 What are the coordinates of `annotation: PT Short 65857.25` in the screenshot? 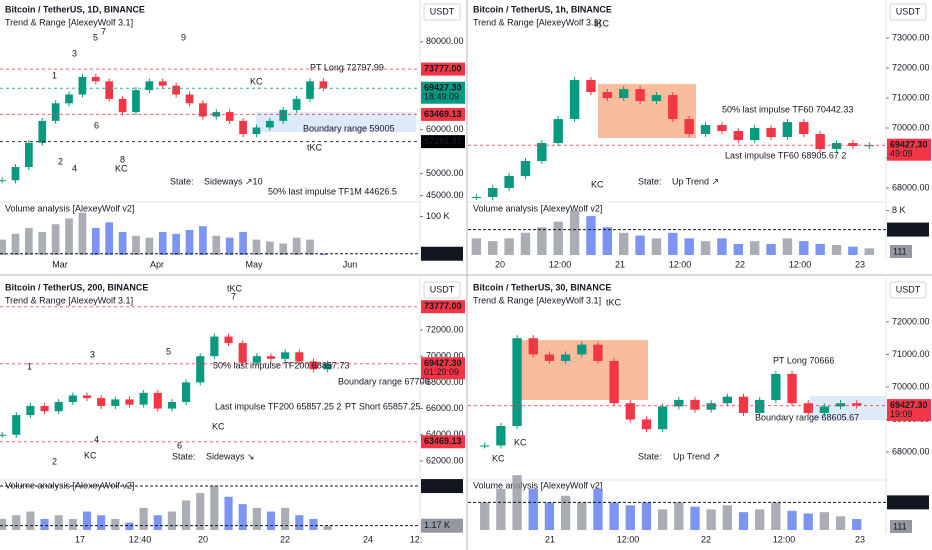 It's located at (382, 406).